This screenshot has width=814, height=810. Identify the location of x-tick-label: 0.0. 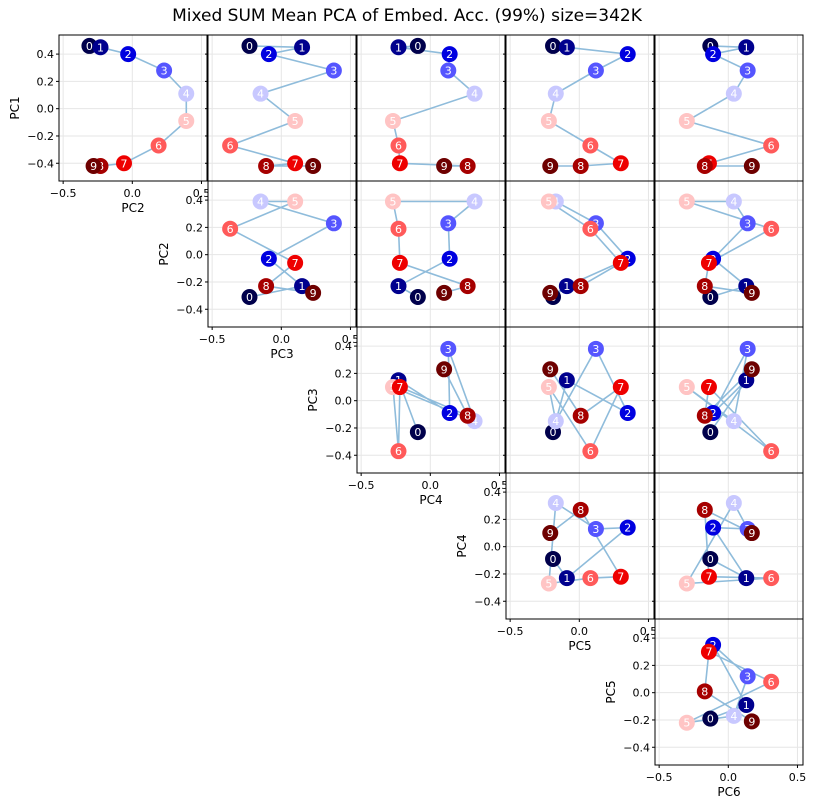
(133, 193).